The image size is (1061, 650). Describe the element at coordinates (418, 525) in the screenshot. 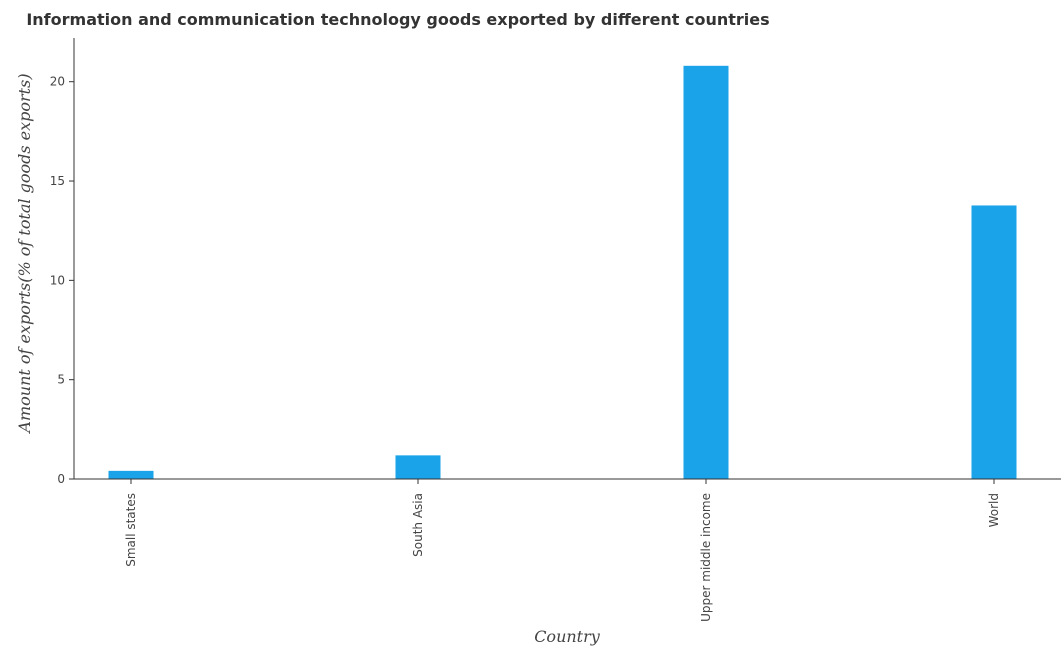

I see `x-tick-label: South Asia` at that location.